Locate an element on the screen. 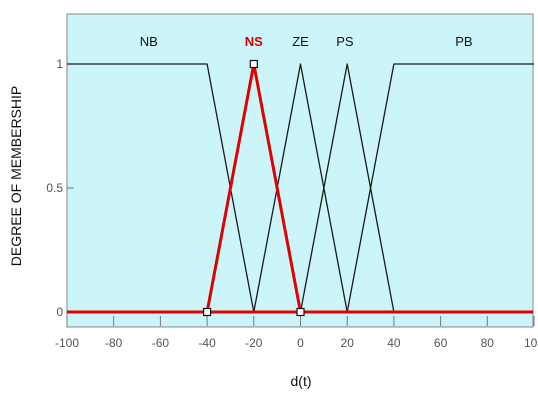  x-tick-label: -80 is located at coordinates (114, 343).